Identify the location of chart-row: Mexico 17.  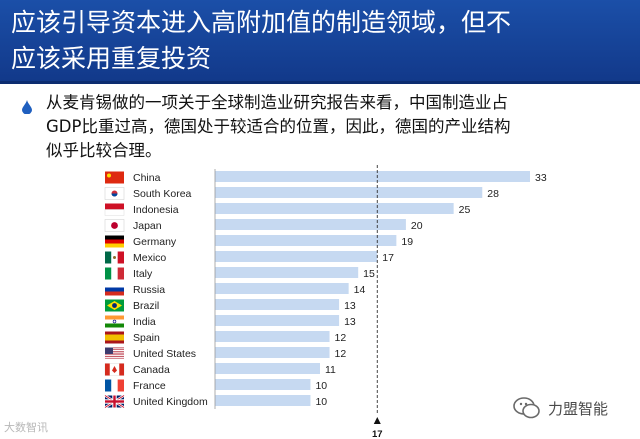
(249, 257).